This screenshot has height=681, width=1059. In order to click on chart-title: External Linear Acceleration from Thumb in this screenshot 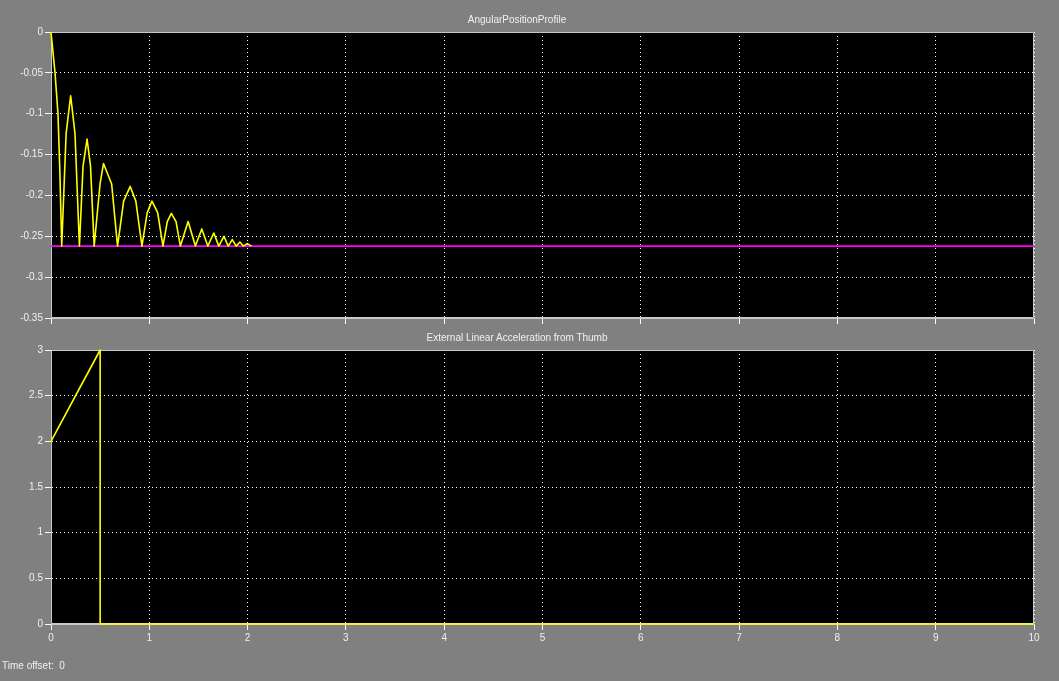, I will do `click(517, 337)`.